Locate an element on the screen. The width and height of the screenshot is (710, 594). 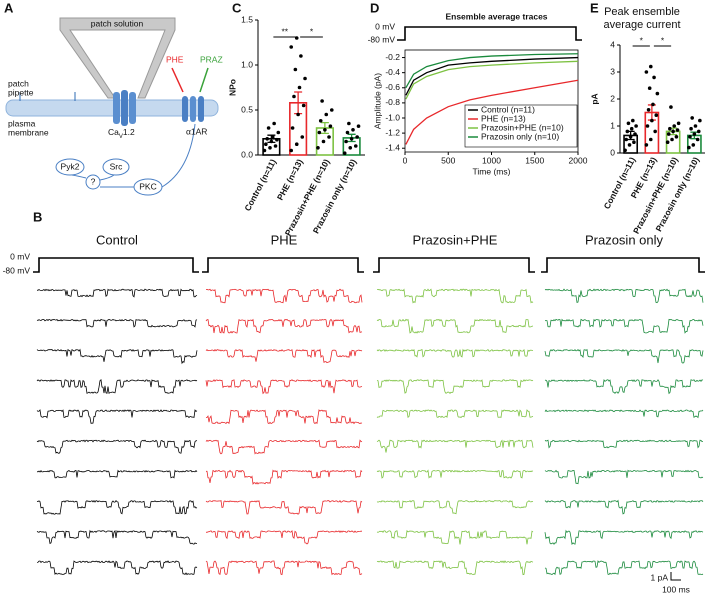
chart-title: Peak ensemble average current is located at coordinates (642, 18).